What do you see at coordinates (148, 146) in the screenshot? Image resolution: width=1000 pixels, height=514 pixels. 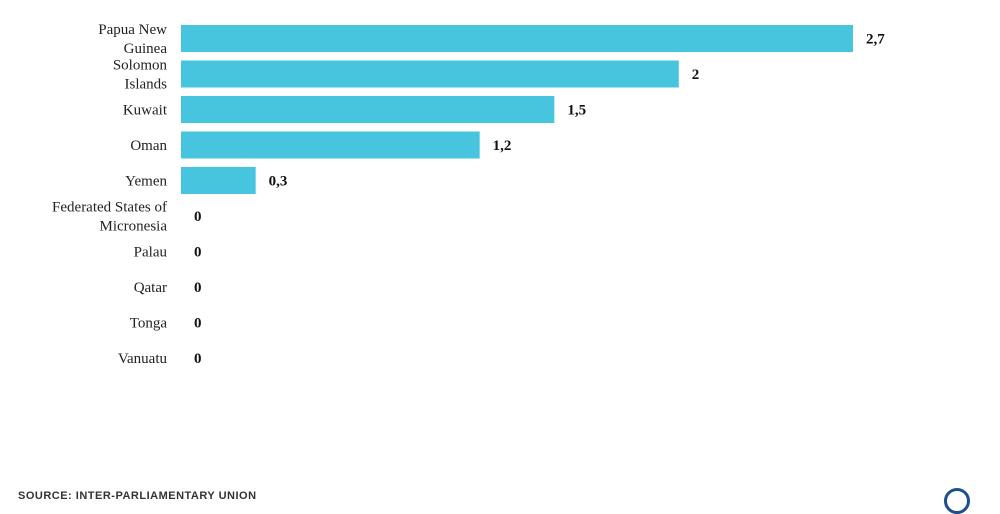 I see `category-label-3: Oman` at bounding box center [148, 146].